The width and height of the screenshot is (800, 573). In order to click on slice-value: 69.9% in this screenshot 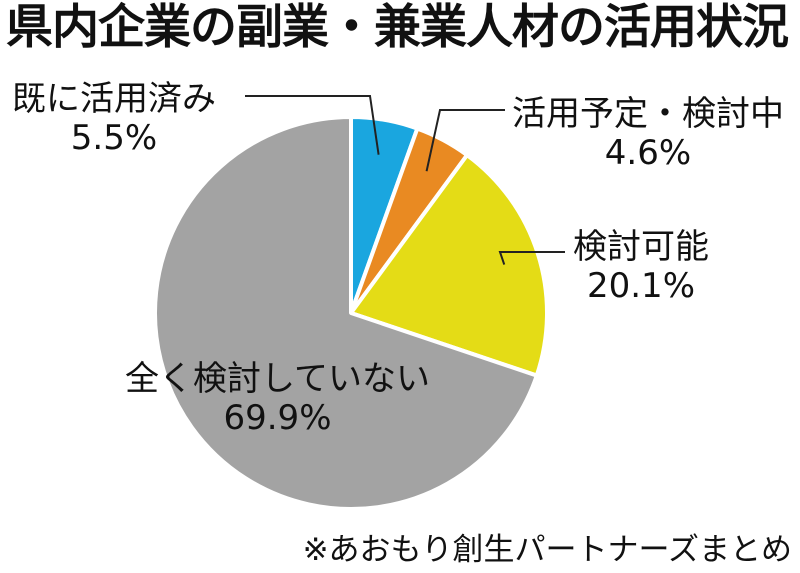, I will do `click(277, 418)`.